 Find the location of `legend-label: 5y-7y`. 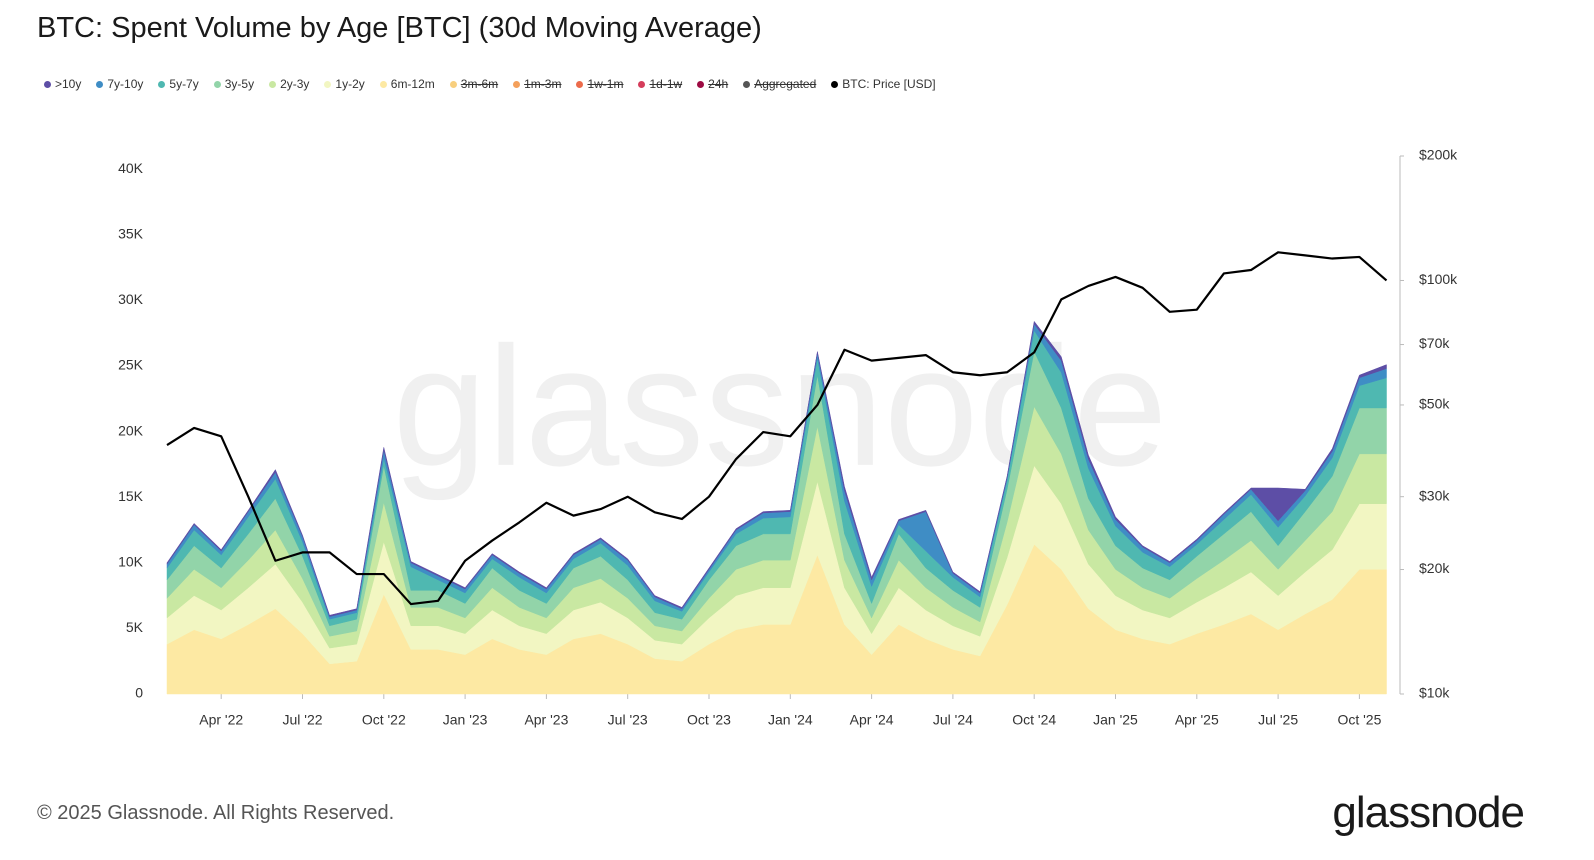

legend-label: 5y-7y is located at coordinates (184, 84).